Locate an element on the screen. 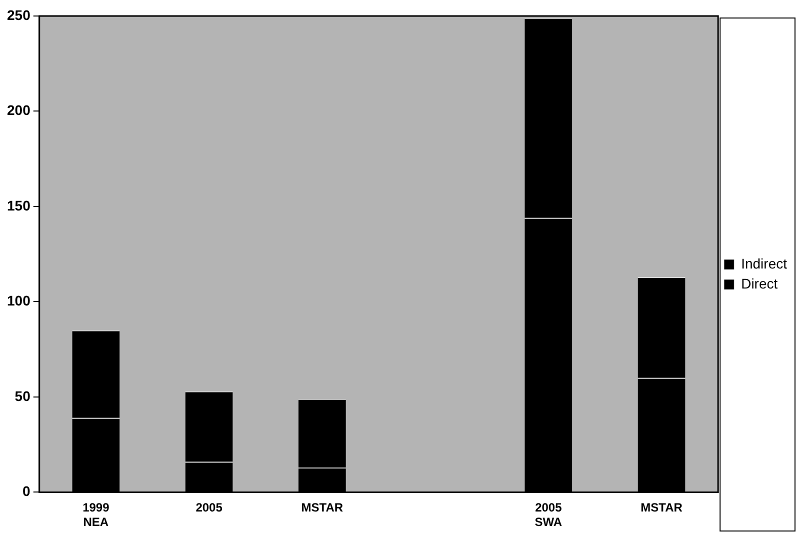  y-tick-label: 250 is located at coordinates (19, 14).